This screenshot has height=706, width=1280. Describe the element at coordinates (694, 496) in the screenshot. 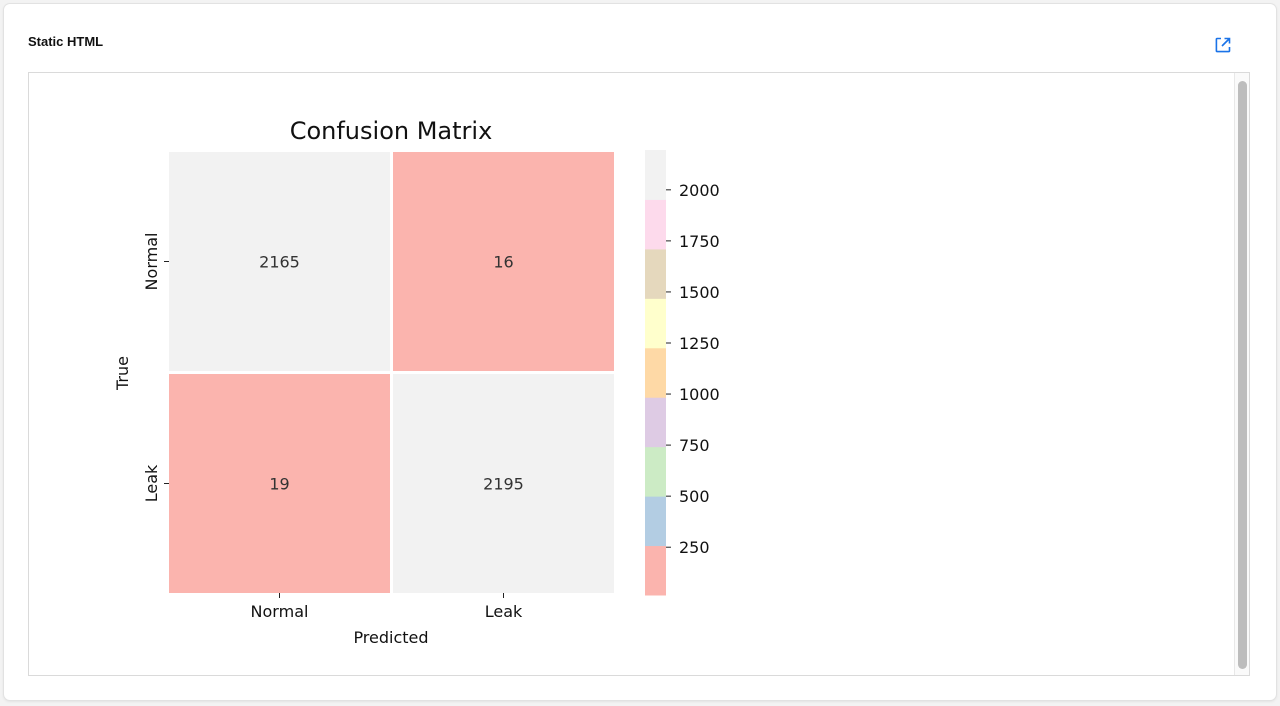

I see `colorbar-tick-label: 500` at that location.